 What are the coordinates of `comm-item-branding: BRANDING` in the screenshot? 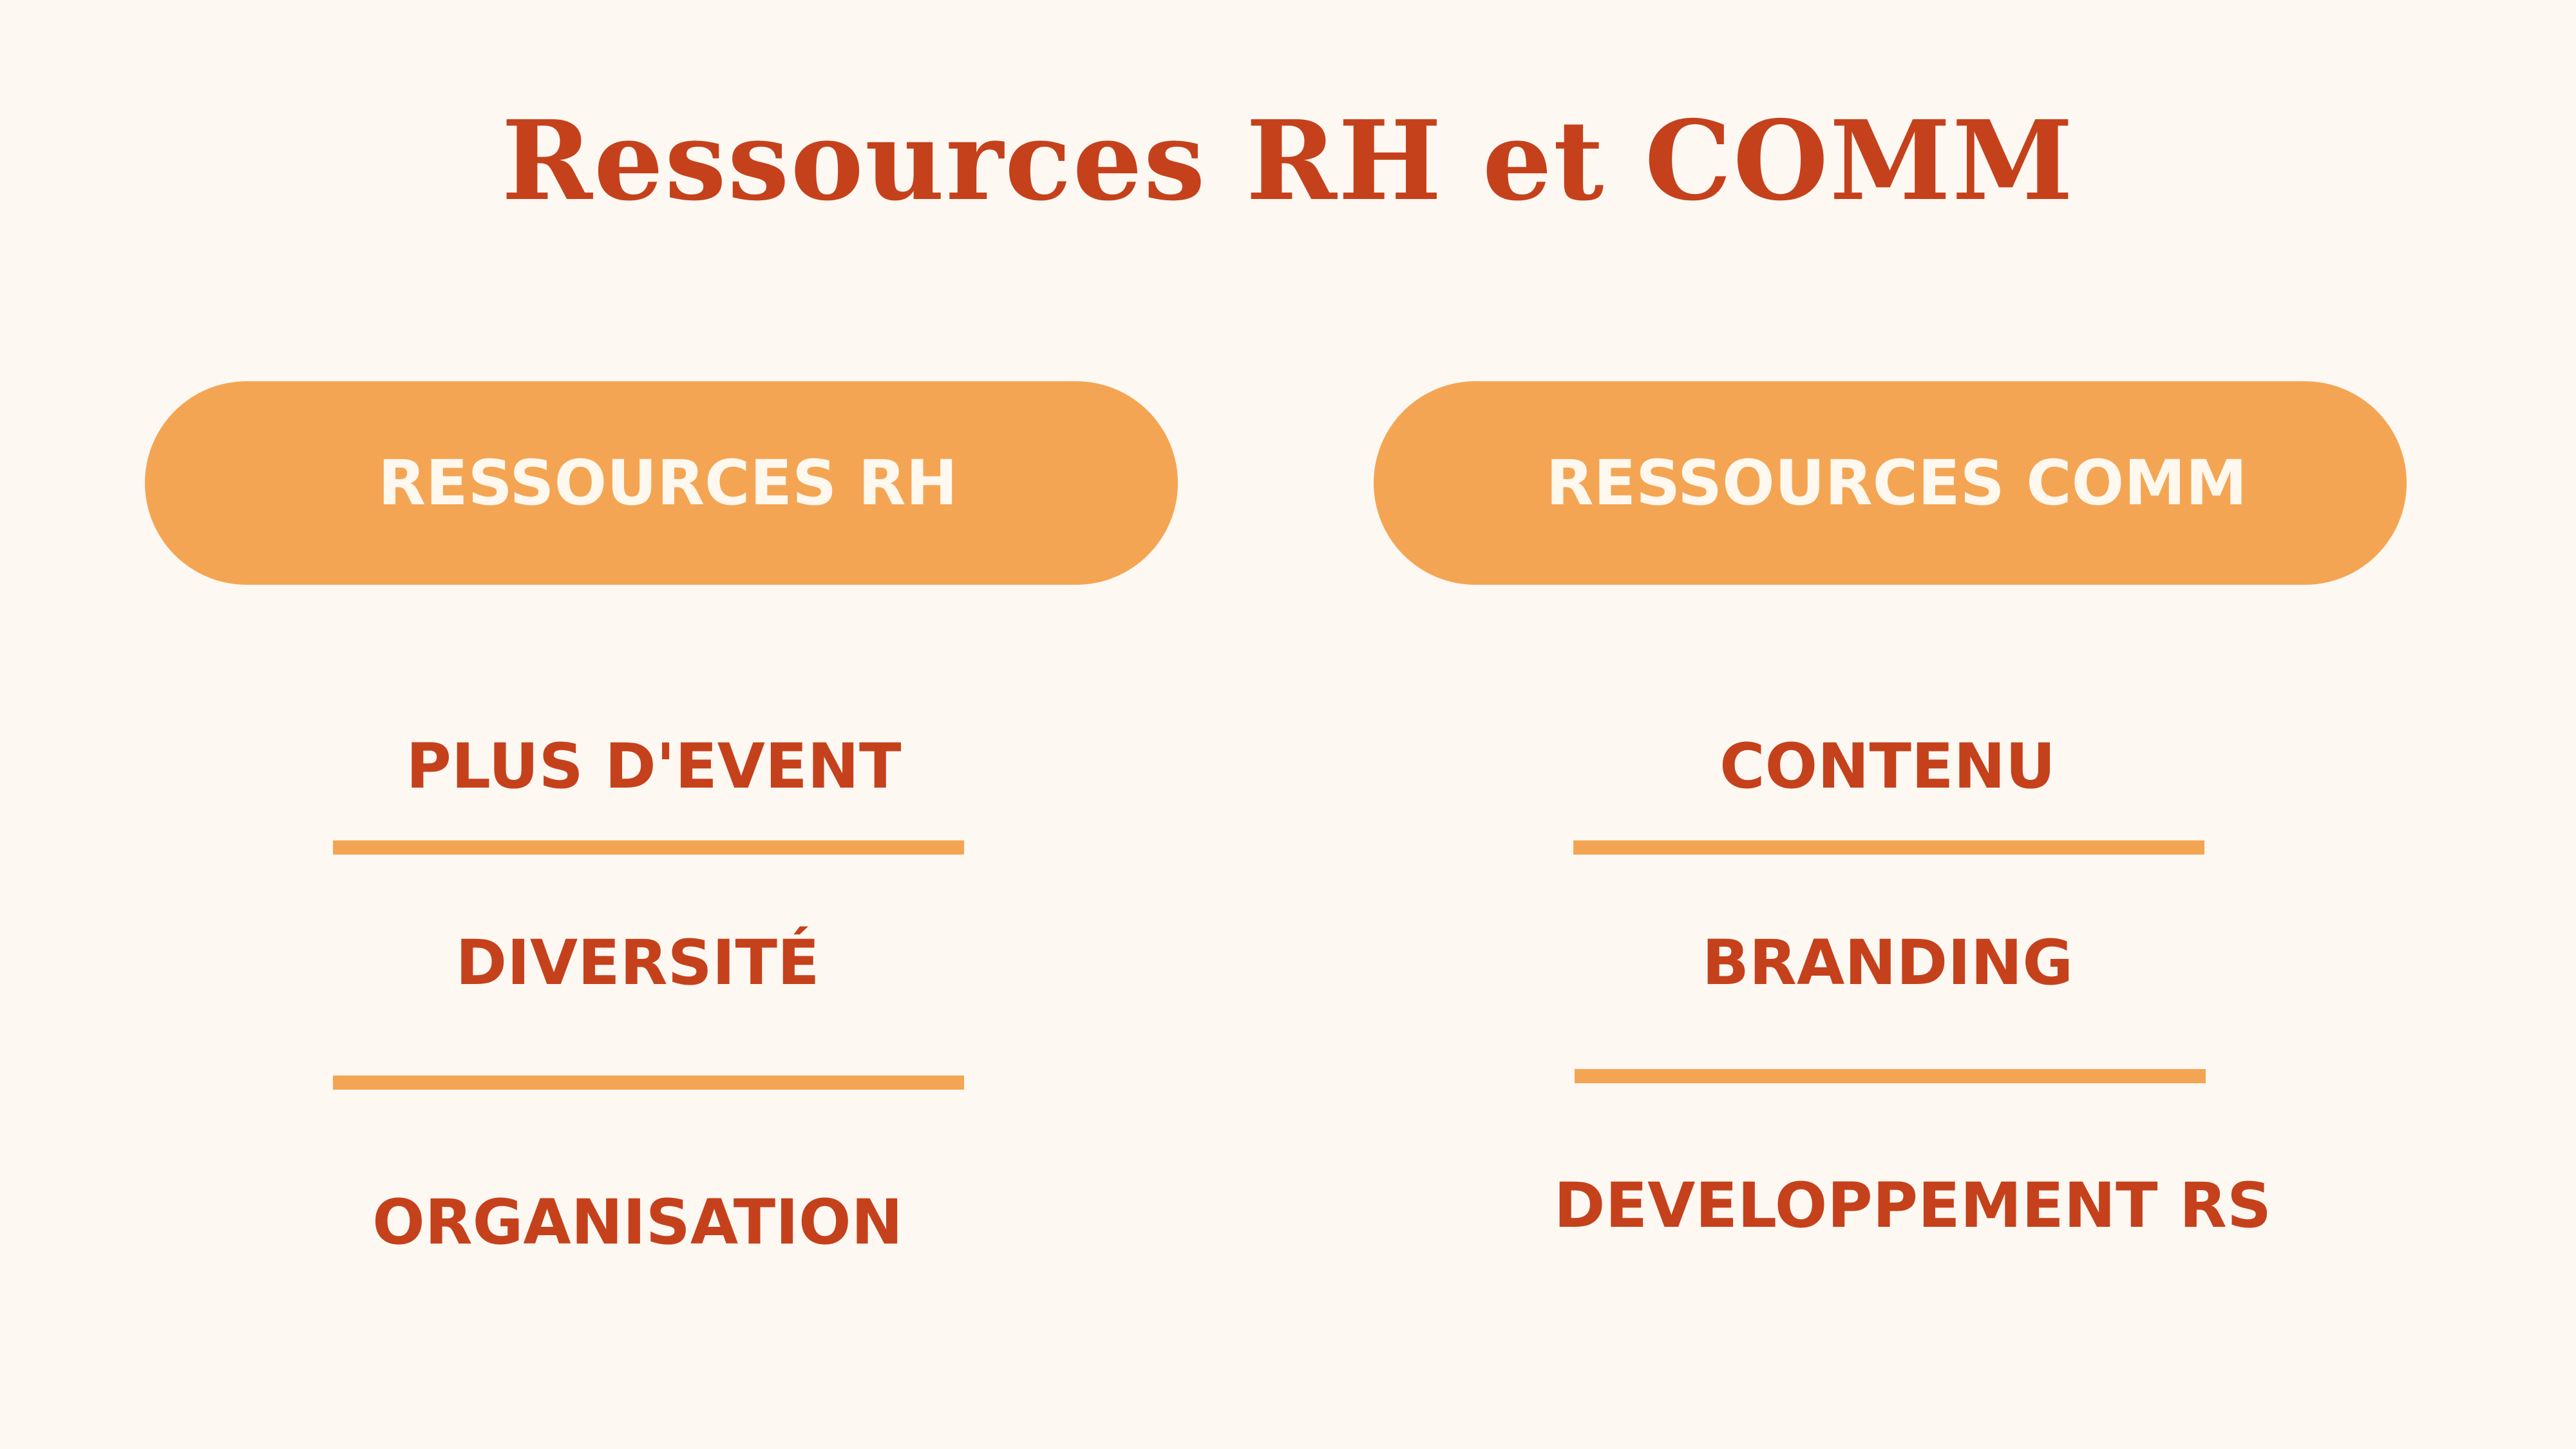 It's located at (1888, 963).